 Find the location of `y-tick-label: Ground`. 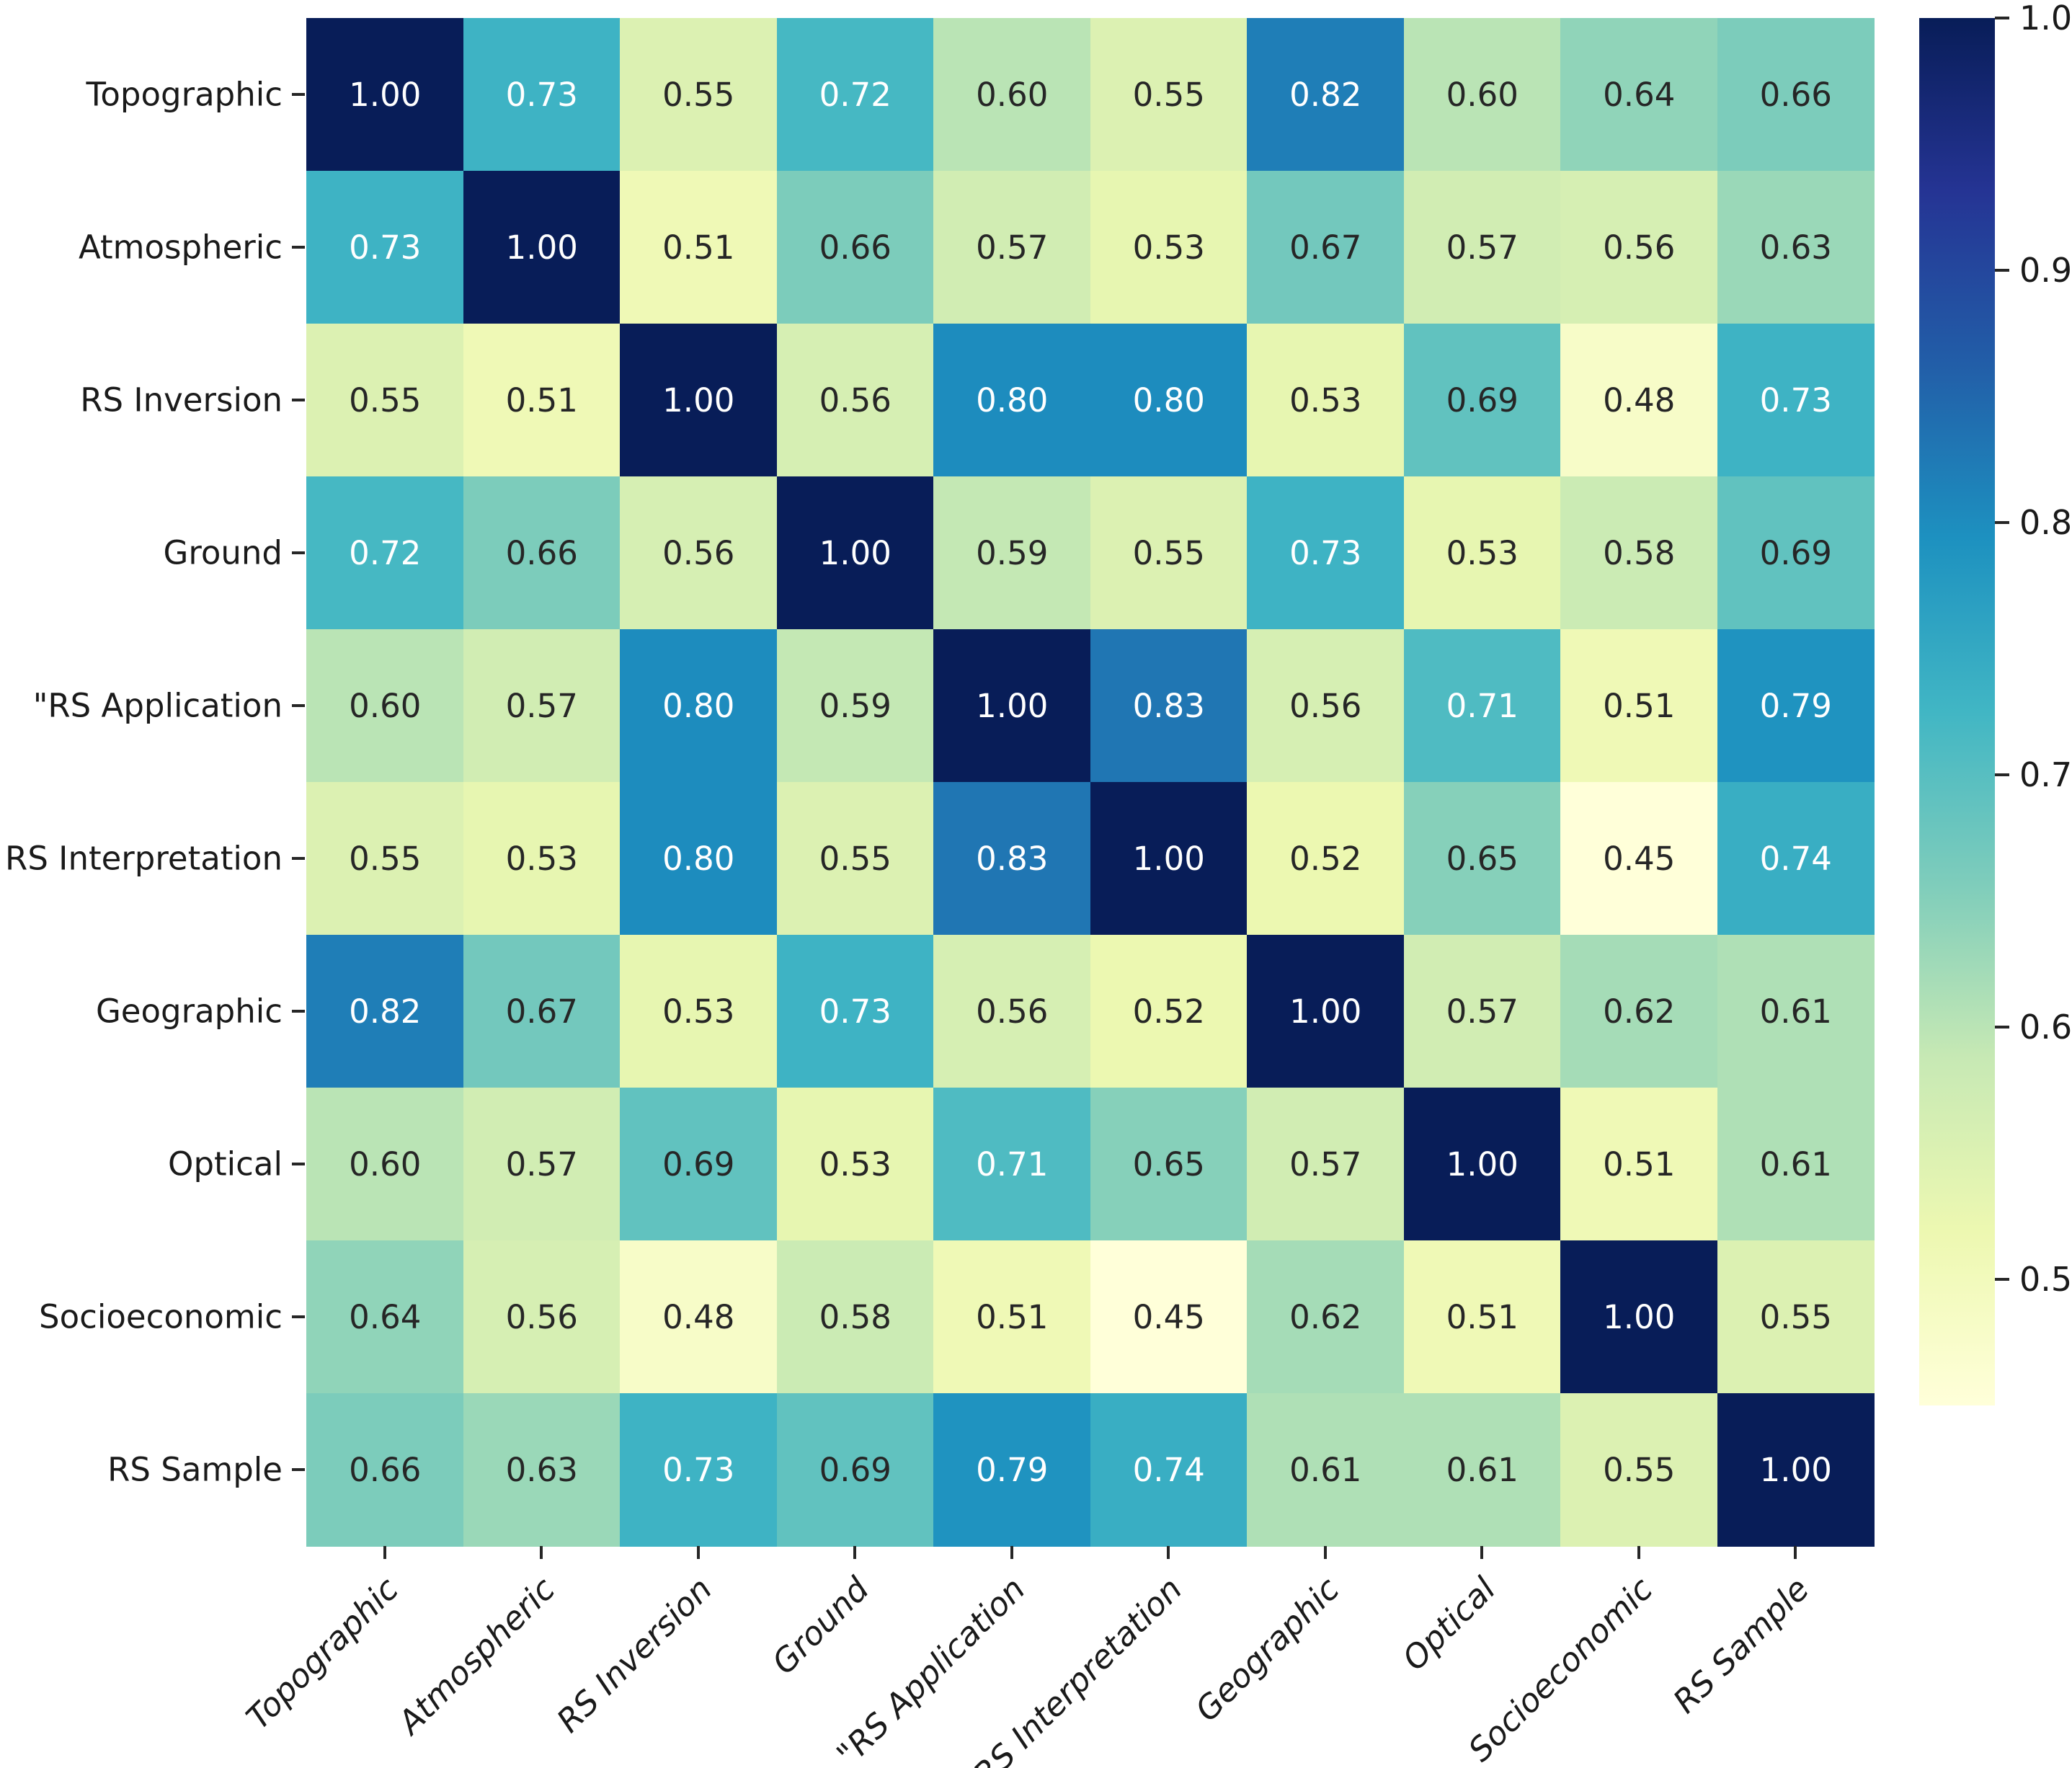

y-tick-label: Ground is located at coordinates (223, 552).